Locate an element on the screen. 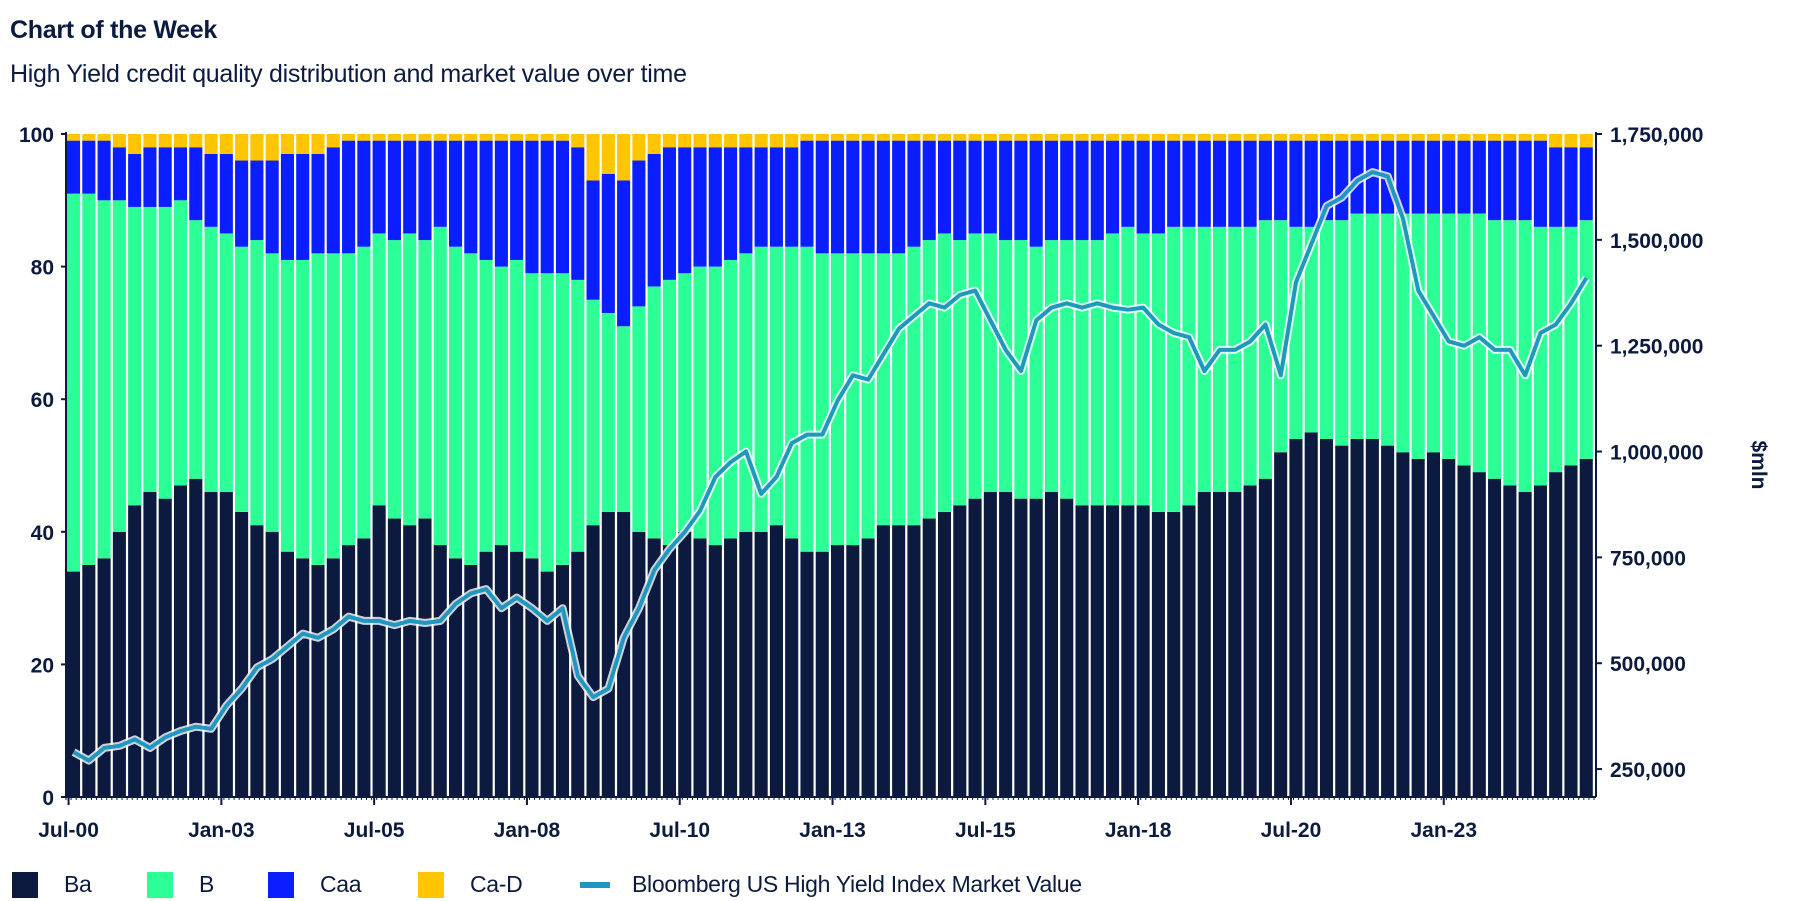  x-tick-label: Jul-00 is located at coordinates (68, 830).